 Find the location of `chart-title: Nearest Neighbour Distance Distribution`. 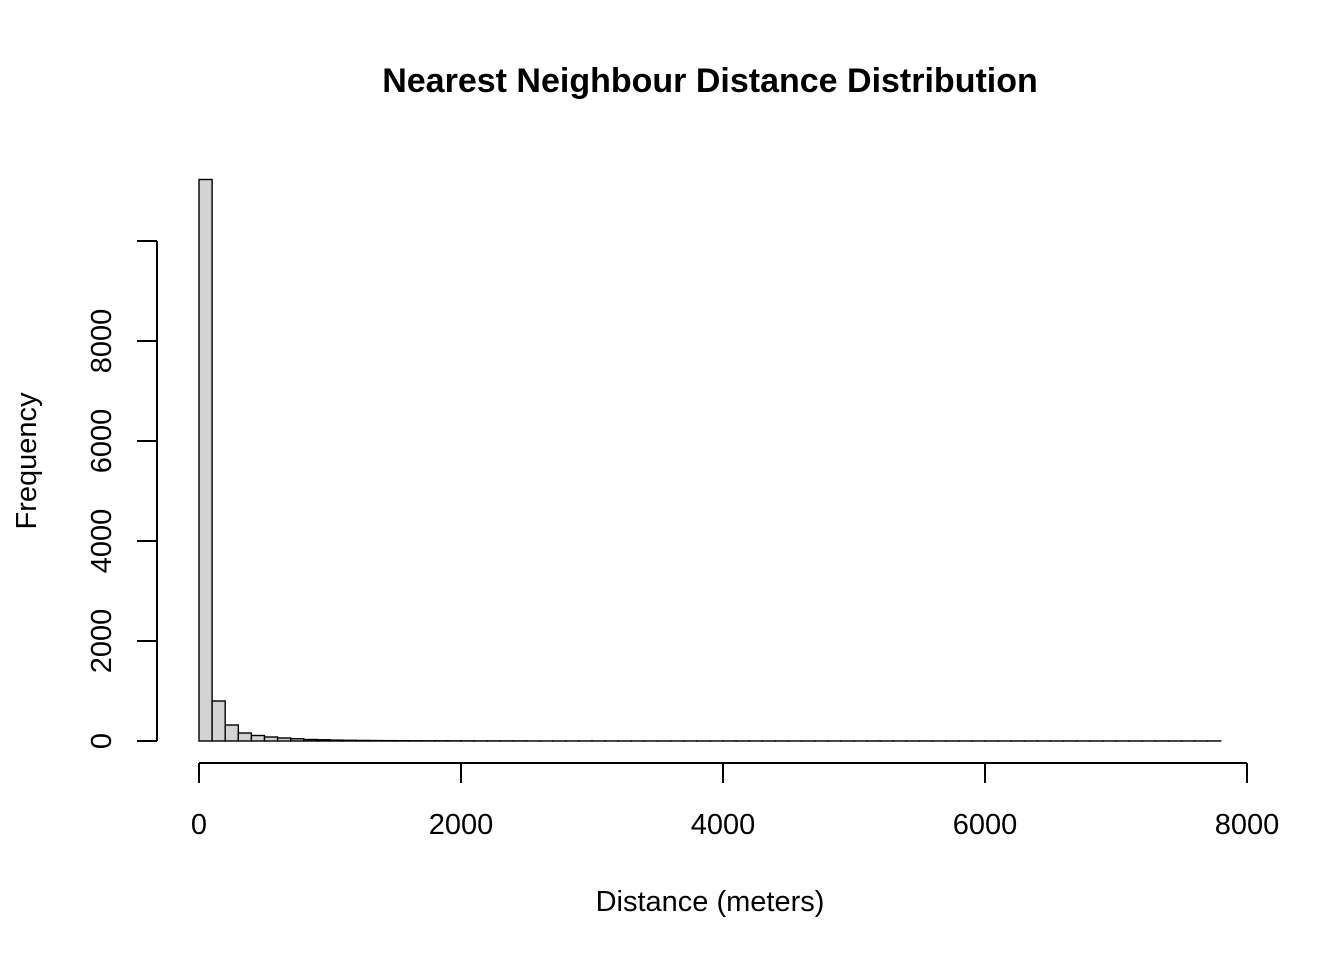

chart-title: Nearest Neighbour Distance Distribution is located at coordinates (710, 81).